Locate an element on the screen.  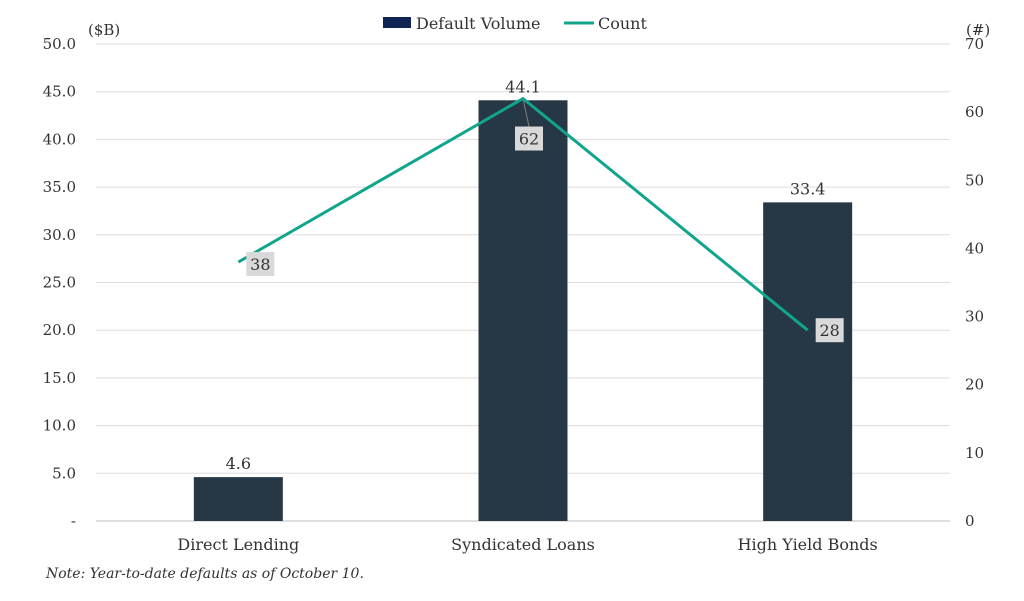
left-axis-tick-label: 30.0 is located at coordinates (59, 235).